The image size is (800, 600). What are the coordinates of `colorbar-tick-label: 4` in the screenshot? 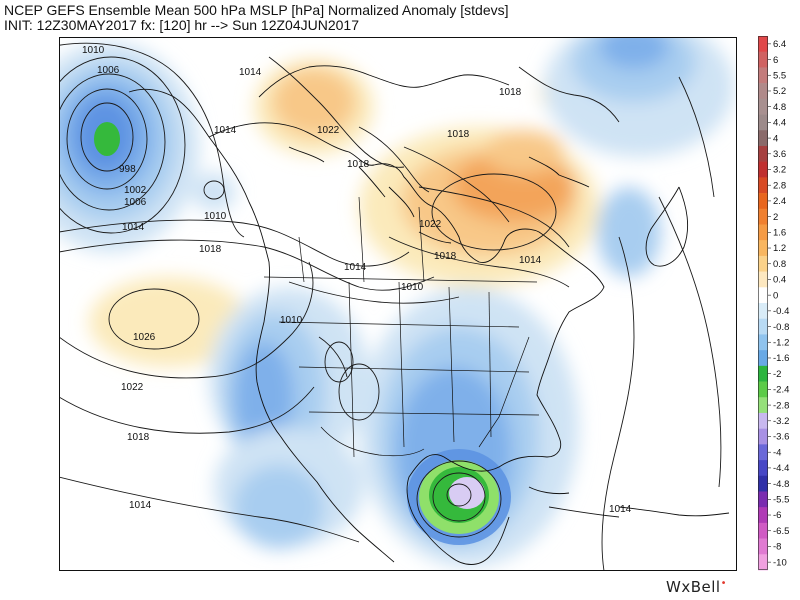 It's located at (775, 138).